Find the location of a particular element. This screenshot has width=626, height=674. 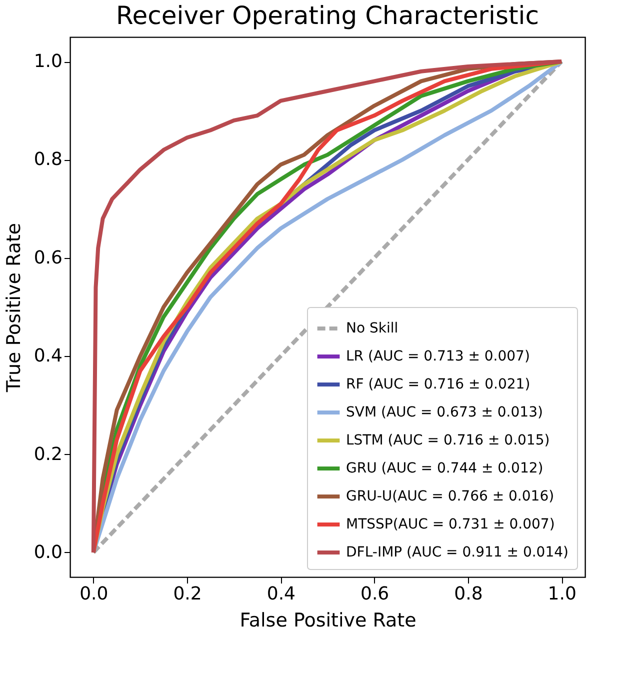

legend-label: LSTM (AUC = 0.716 ± 0.015) is located at coordinates (448, 440).